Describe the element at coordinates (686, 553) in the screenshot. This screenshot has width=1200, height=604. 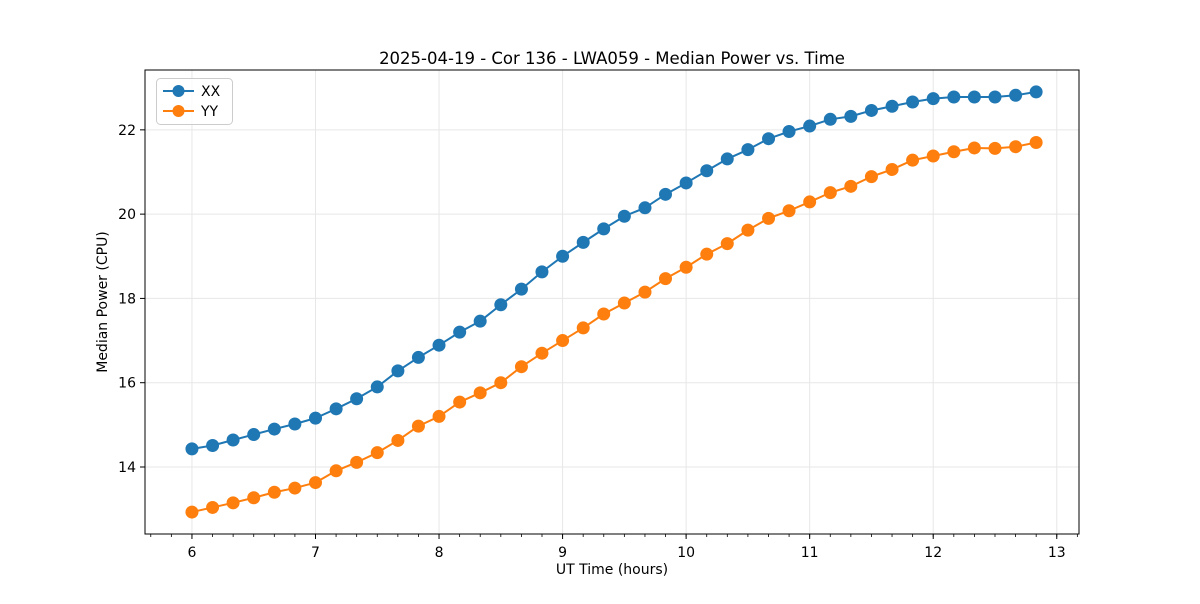
I see `x-tick-label: 10` at that location.